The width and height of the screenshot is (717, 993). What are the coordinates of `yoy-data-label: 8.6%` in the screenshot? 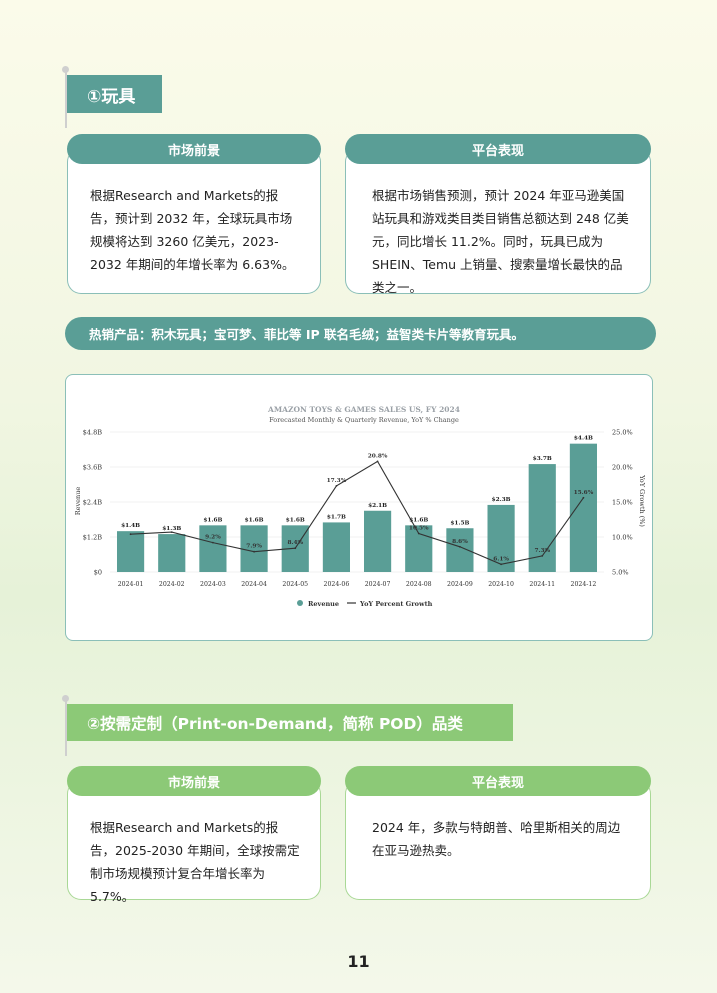 It's located at (460, 542).